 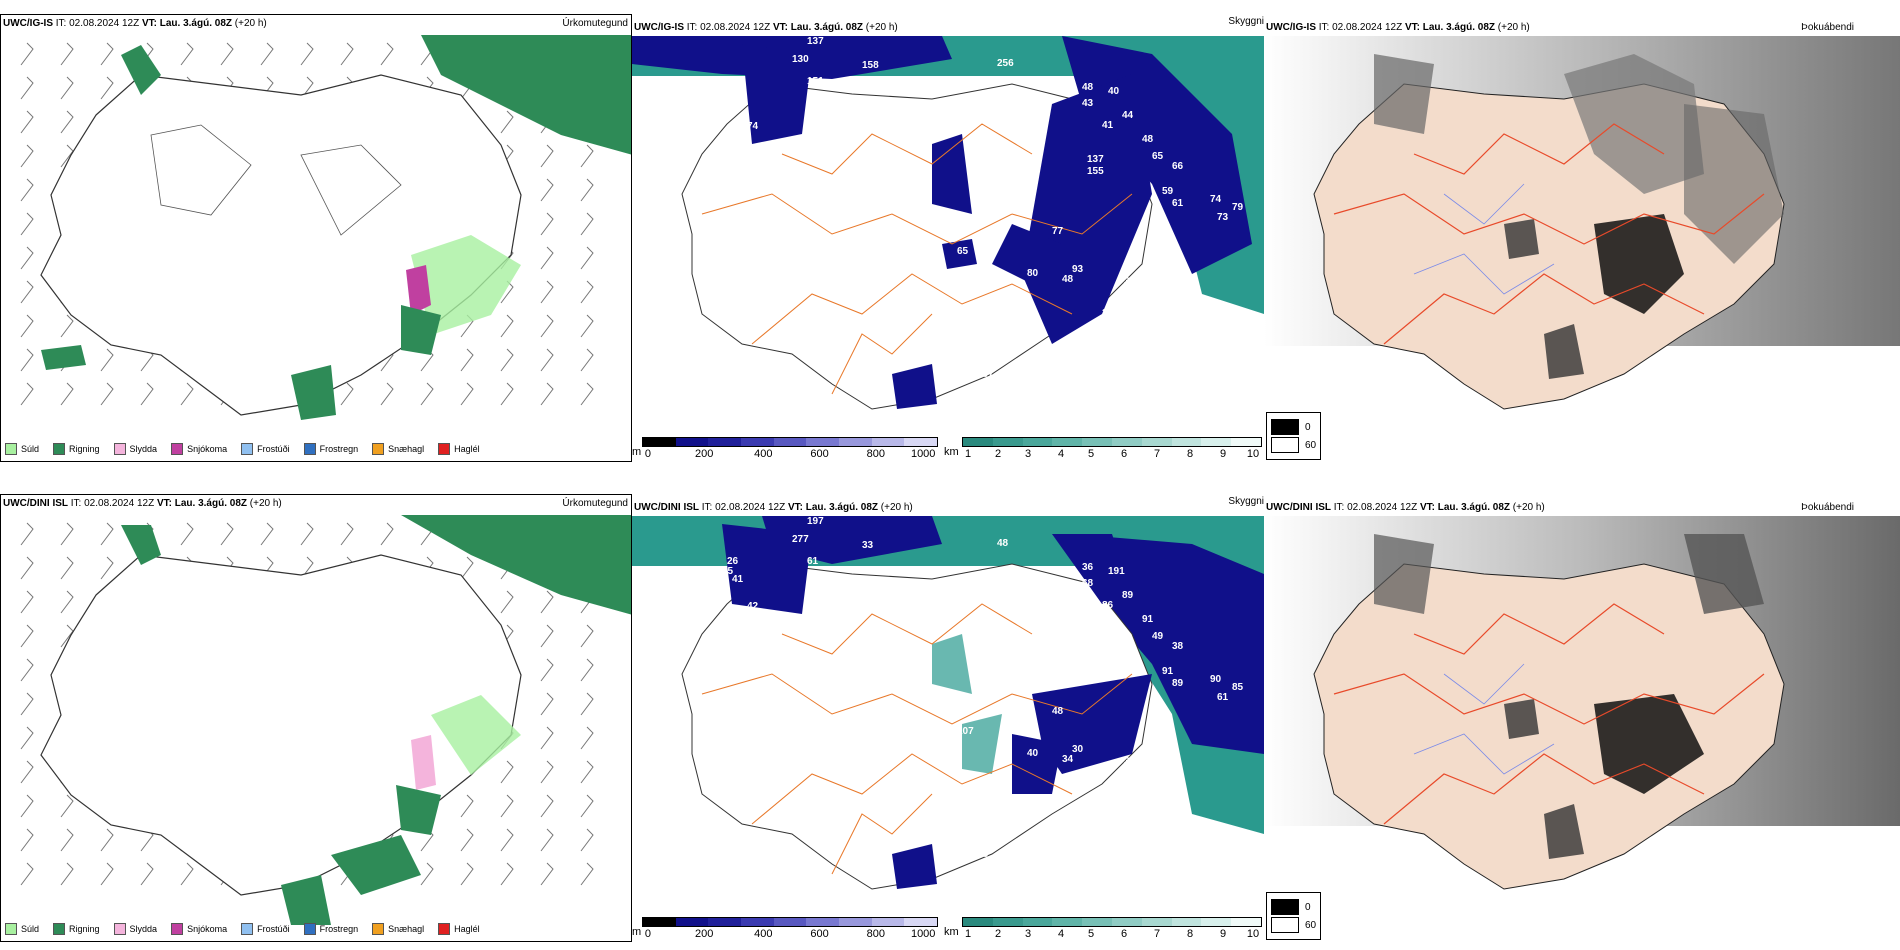 I want to click on cloud-base-value: 22, so click(x=1108, y=793).